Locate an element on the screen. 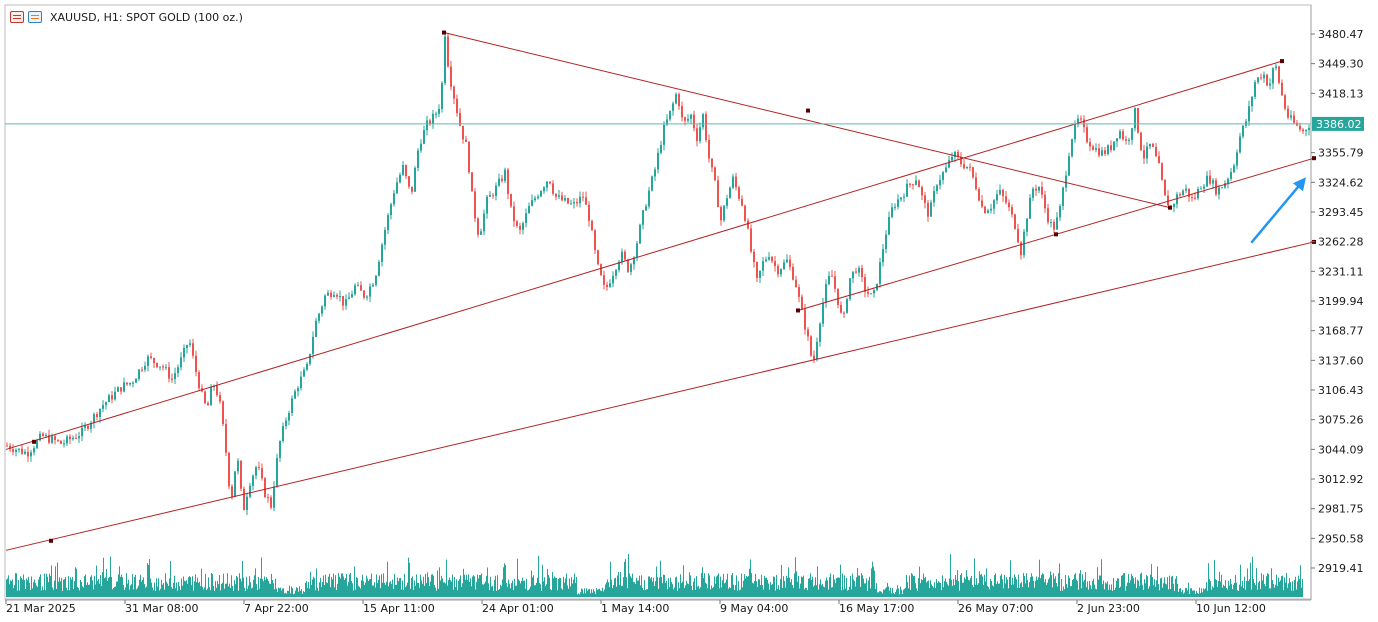 Image resolution: width=1378 pixels, height=622 pixels. x-tick-label: 10 Jun 12:00 is located at coordinates (1231, 608).